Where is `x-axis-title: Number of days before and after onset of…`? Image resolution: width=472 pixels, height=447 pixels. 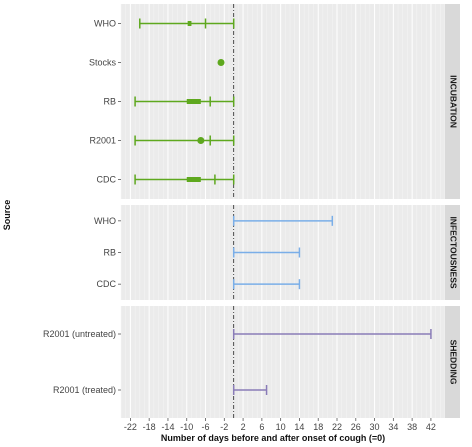 x-axis-title: Number of days before and after onset of… is located at coordinates (273, 438).